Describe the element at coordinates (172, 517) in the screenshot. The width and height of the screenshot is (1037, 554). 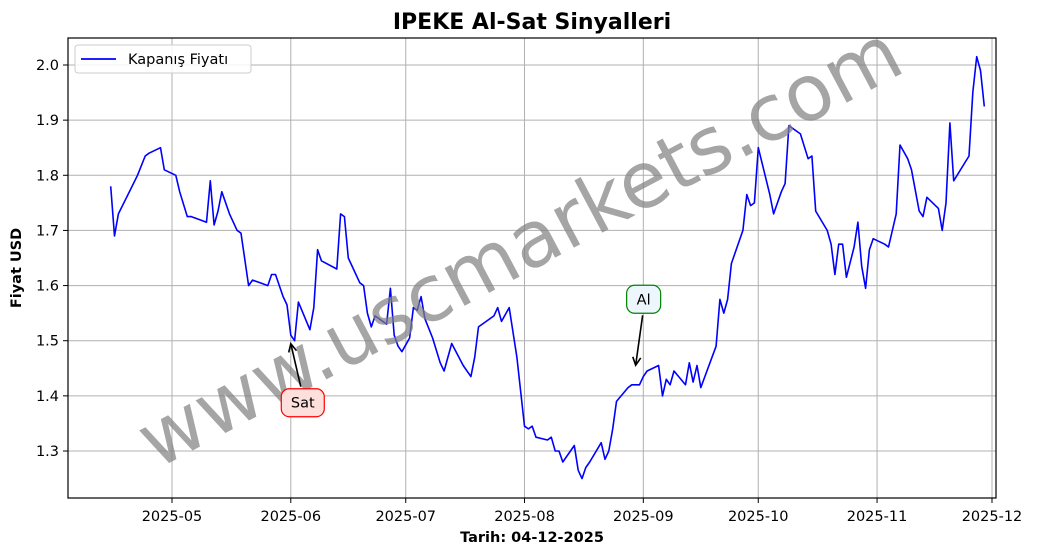
I see `x-tick-label: 2025-05` at that location.